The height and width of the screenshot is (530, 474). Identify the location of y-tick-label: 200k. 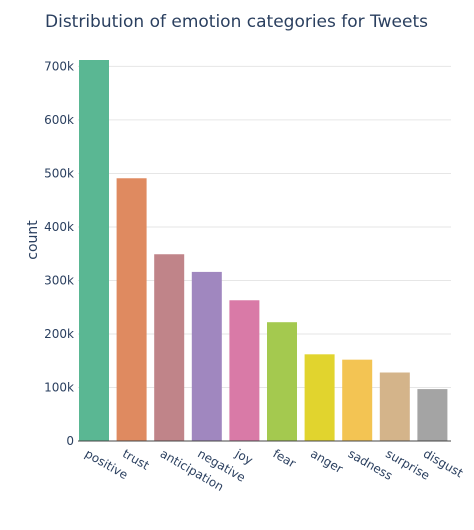
(59, 334).